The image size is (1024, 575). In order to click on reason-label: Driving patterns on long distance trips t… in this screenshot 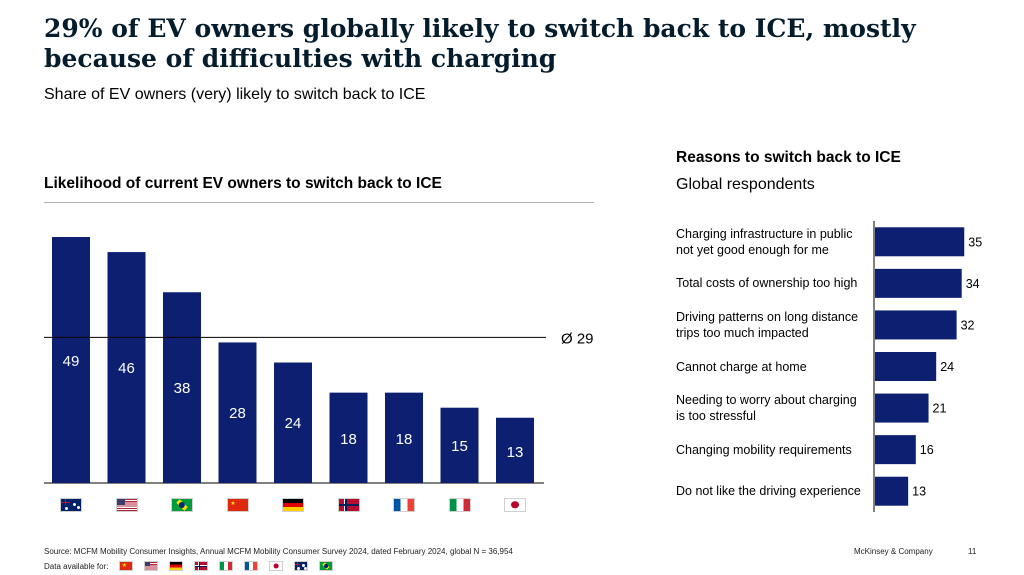, I will do `click(773, 325)`.